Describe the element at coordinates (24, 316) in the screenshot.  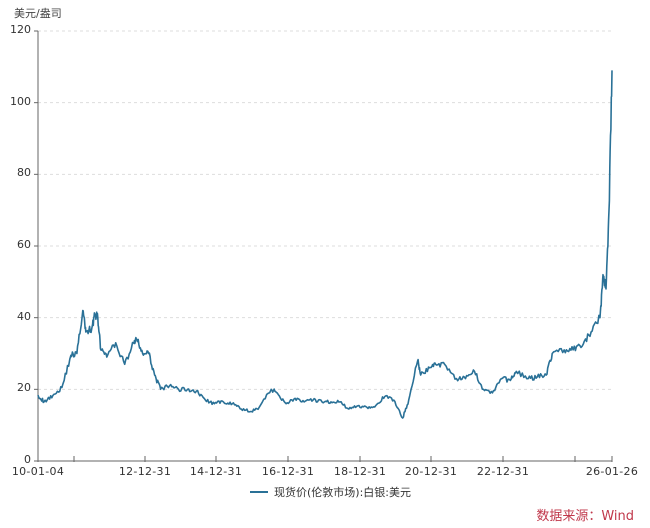
I see `y-tick-label: 40` at that location.